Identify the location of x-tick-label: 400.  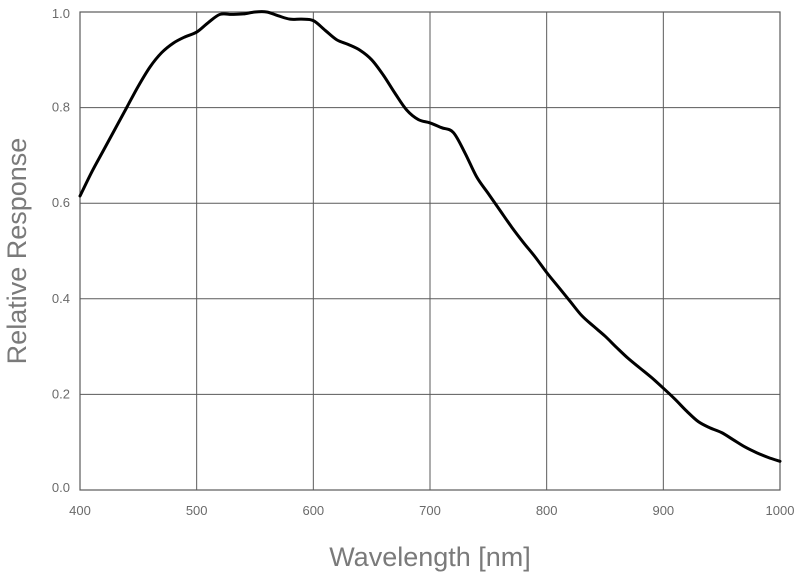
(80, 510).